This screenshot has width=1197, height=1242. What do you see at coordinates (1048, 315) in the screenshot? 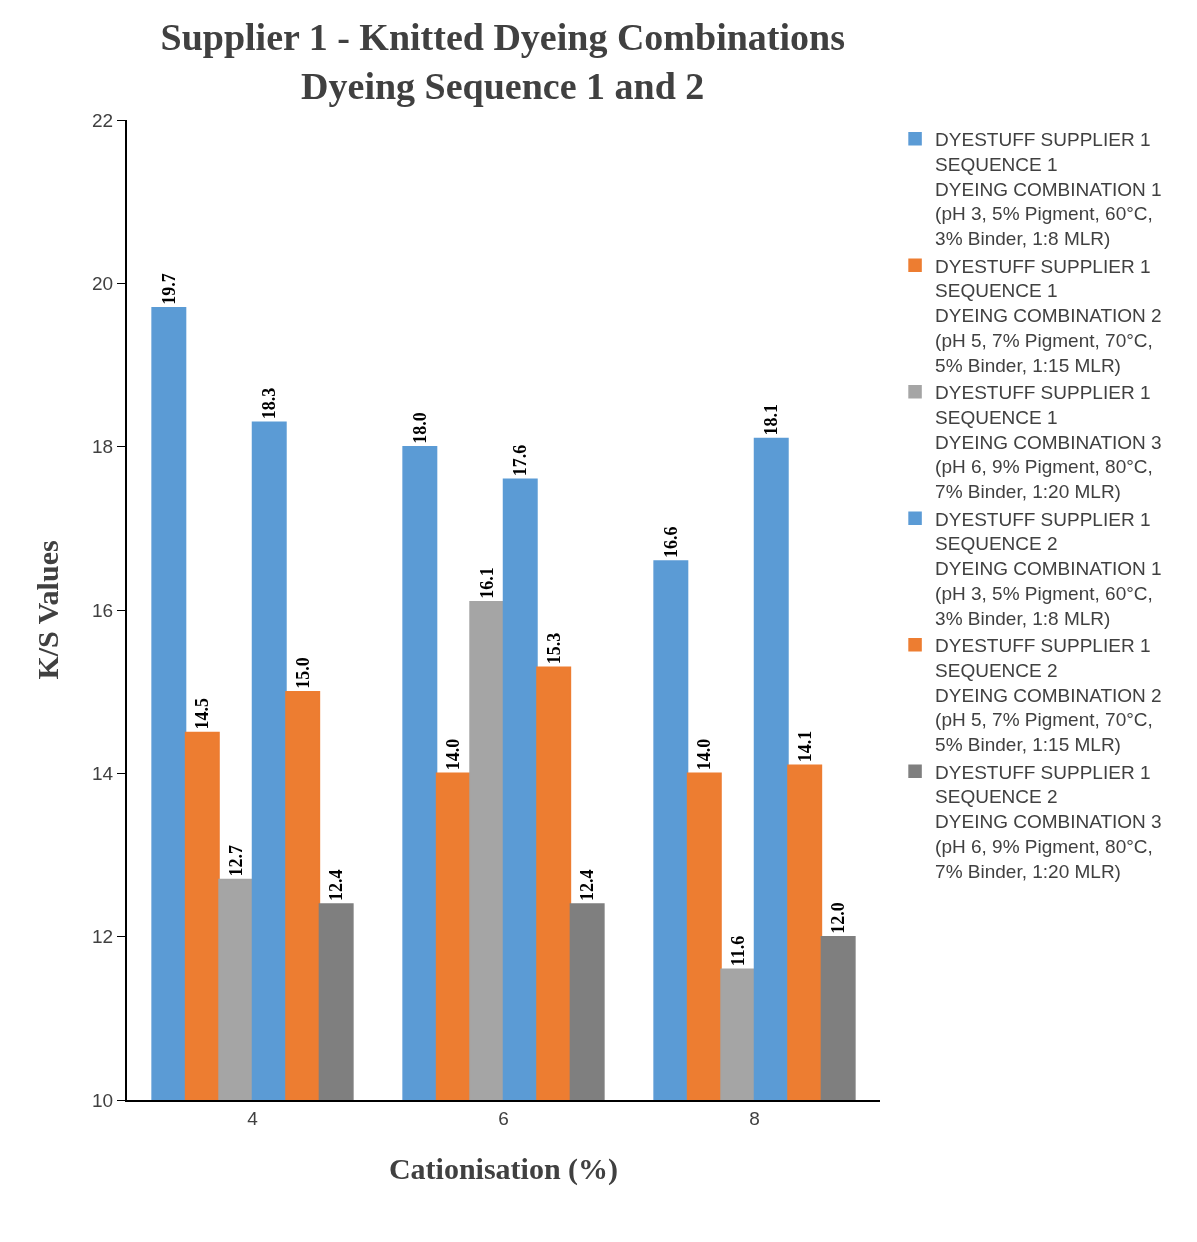
I see `legend-label: DYESTUFF SUPPLIER 1 SEQUENCE 1 DYEING COMBINATION 2 (pH 5, 7% Pigment, 70°C, 5% Binder, 1:15 MLR)` at bounding box center [1048, 315].